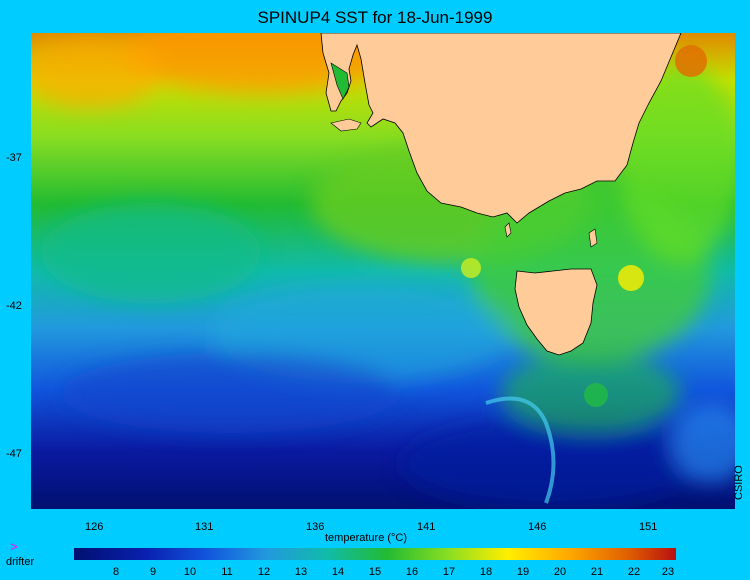  What do you see at coordinates (449, 572) in the screenshot?
I see `cb-tick-17: 17` at bounding box center [449, 572].